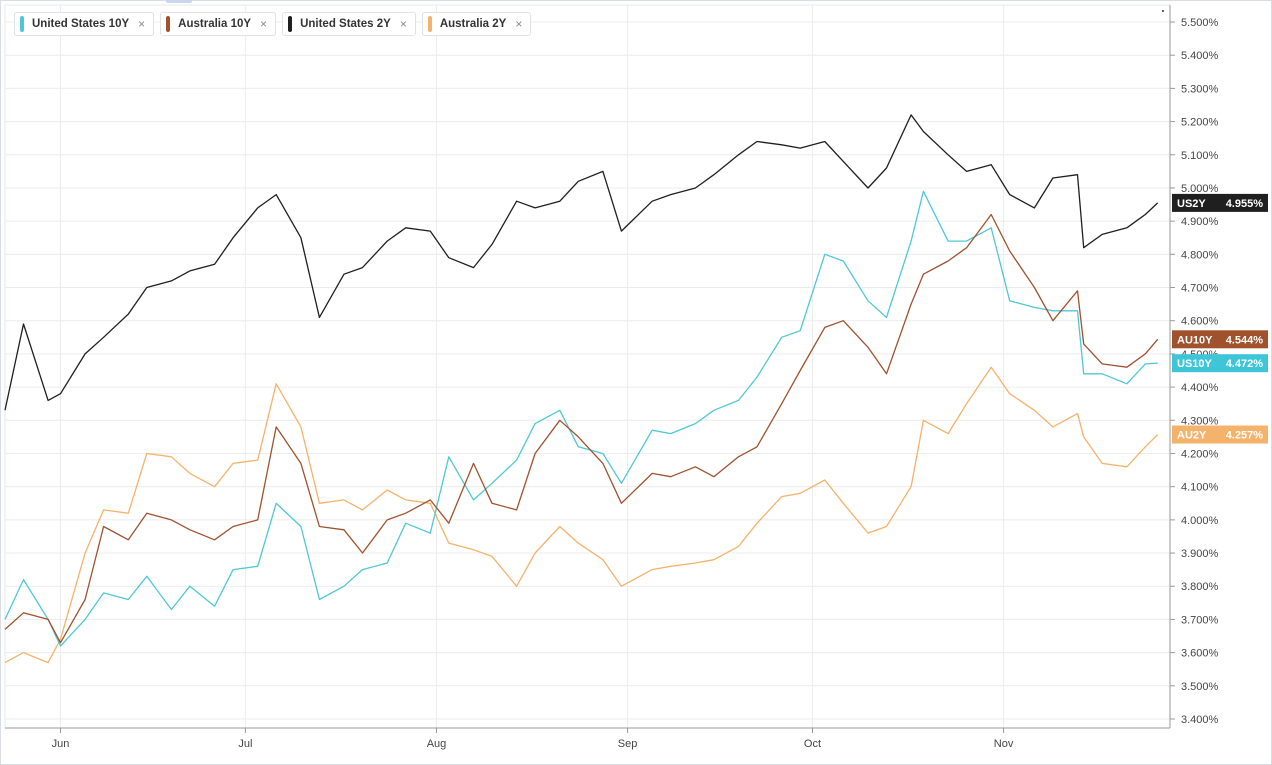  What do you see at coordinates (1200, 289) in the screenshot?
I see `y-tick-label: 4.700%` at bounding box center [1200, 289].